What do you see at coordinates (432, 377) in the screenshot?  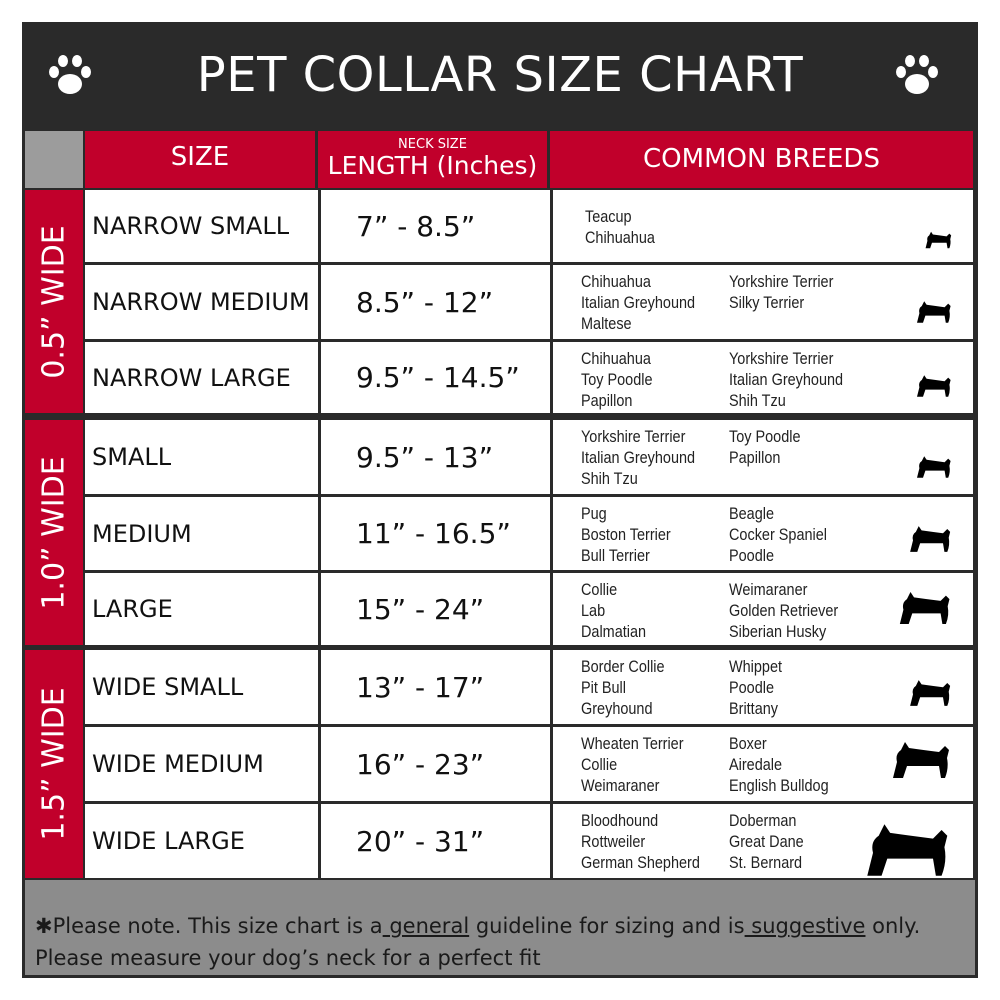 I see `length-cell: 9.5” - 14.5”` at bounding box center [432, 377].